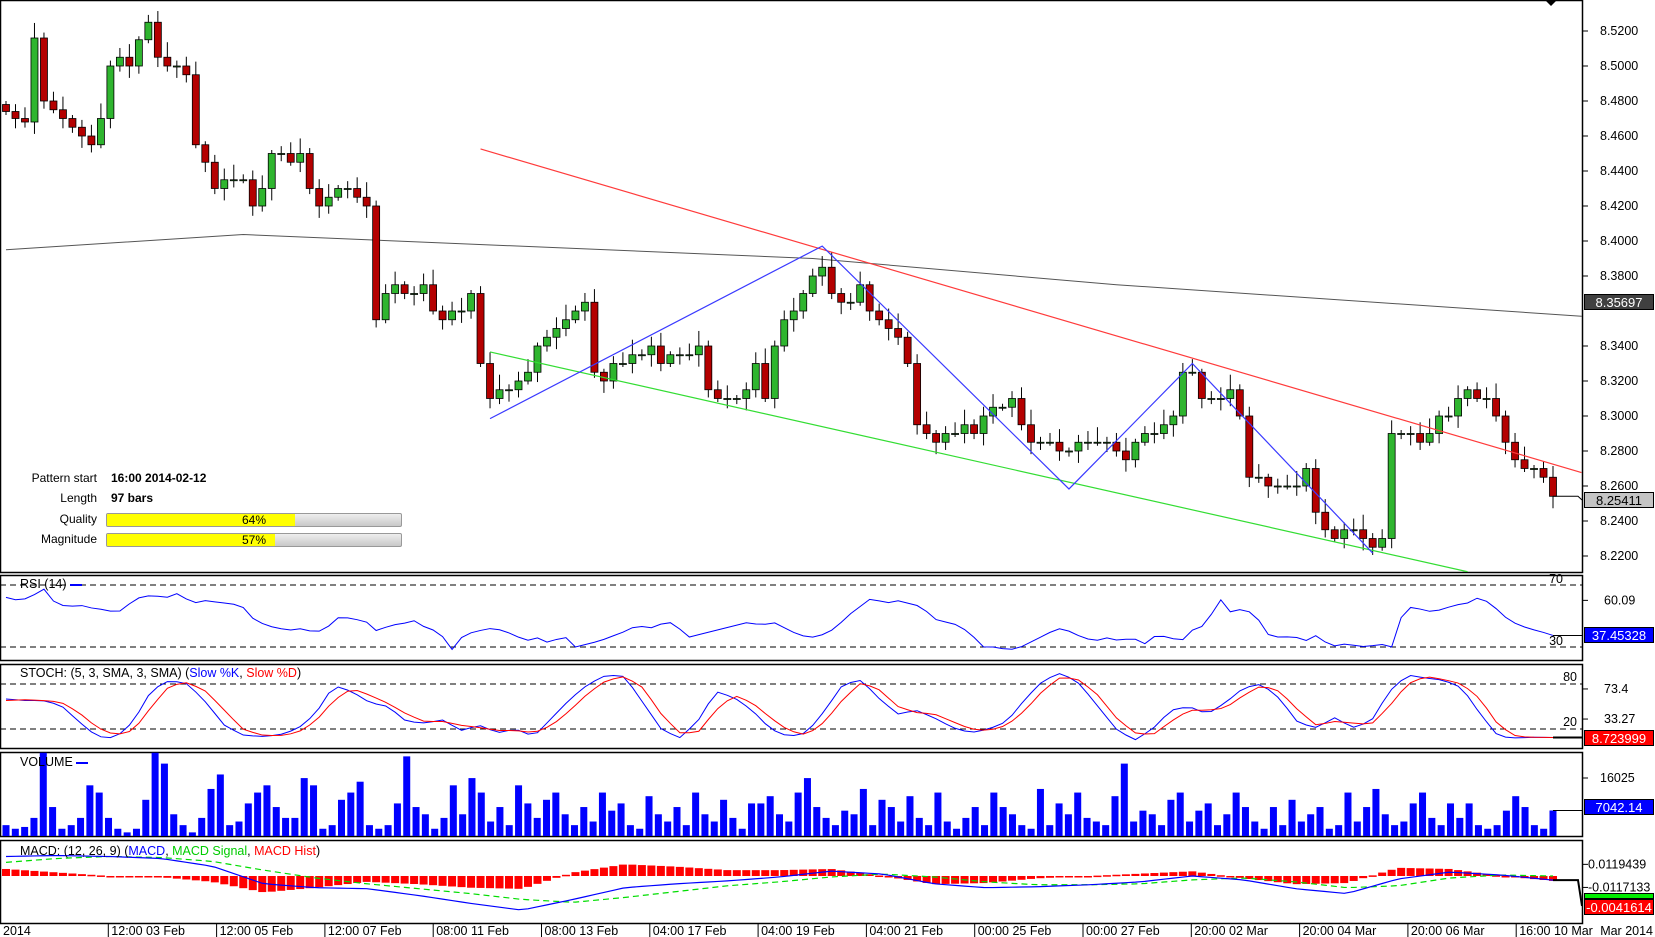 The width and height of the screenshot is (1655, 937). Describe the element at coordinates (271, 673) in the screenshot. I see `stoch-d-legend: Slow %D` at that location.